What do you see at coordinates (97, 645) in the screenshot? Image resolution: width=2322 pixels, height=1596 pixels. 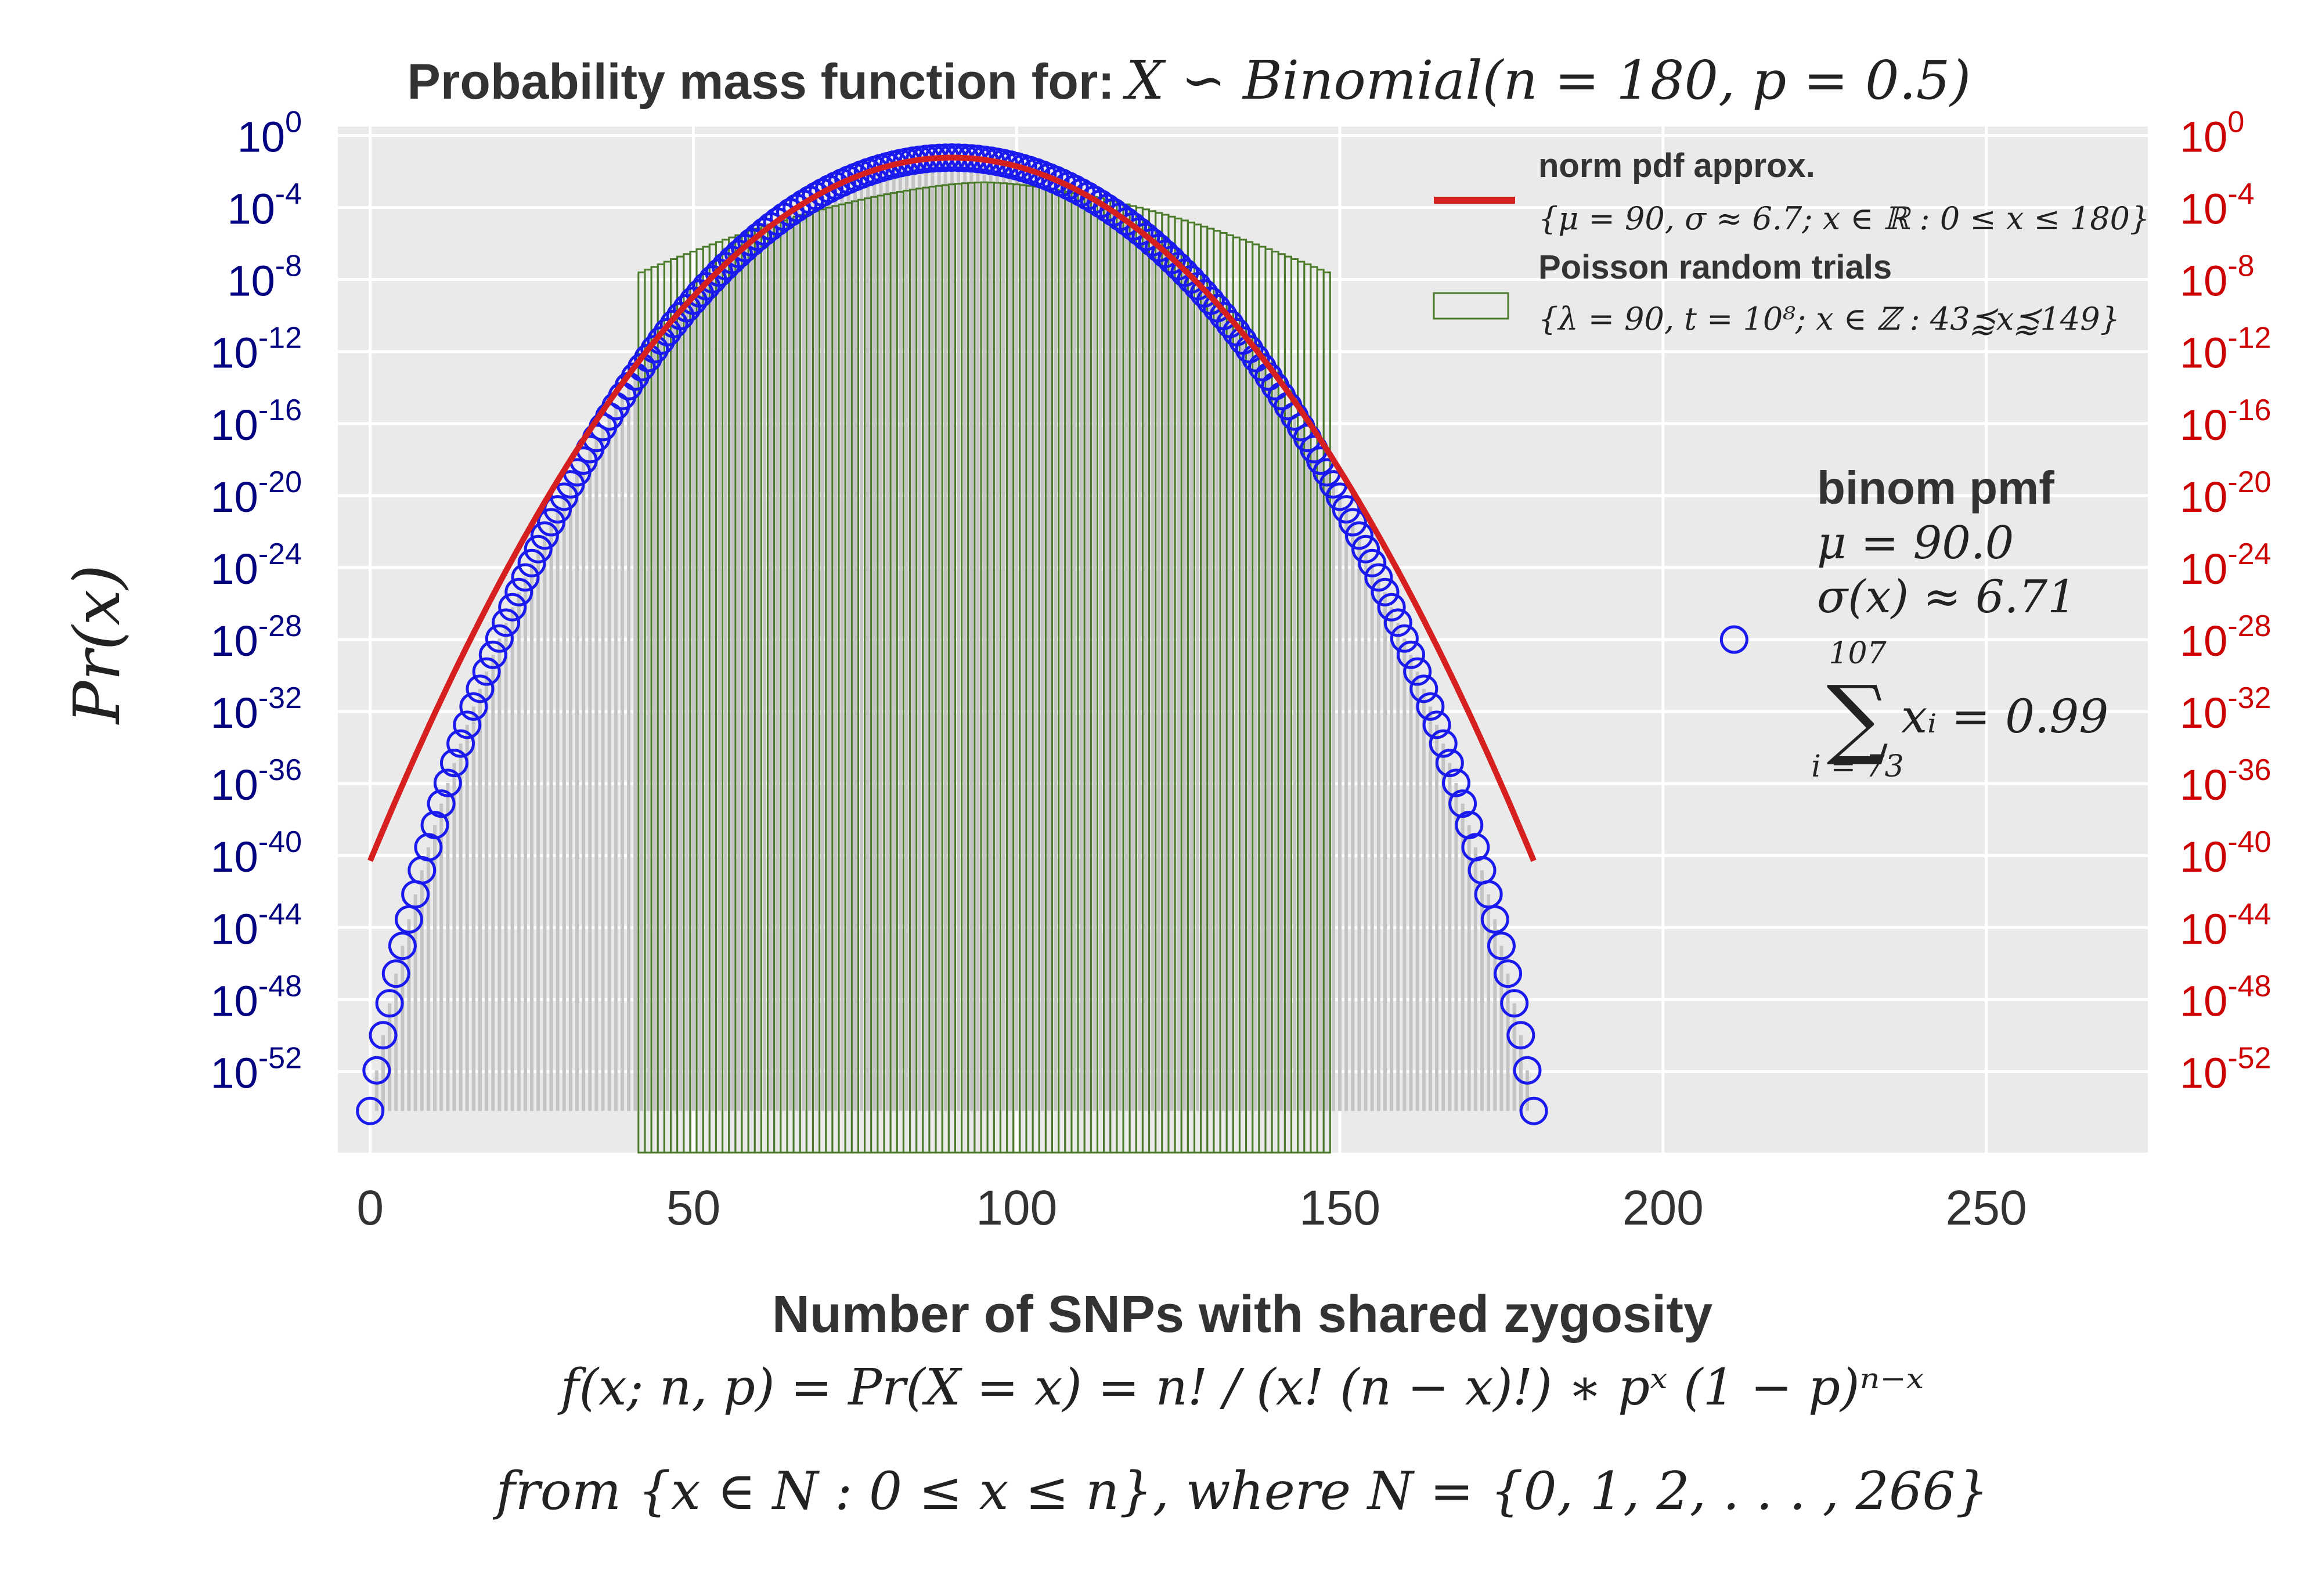 I see `y-axis-label: Pr(x)` at bounding box center [97, 645].